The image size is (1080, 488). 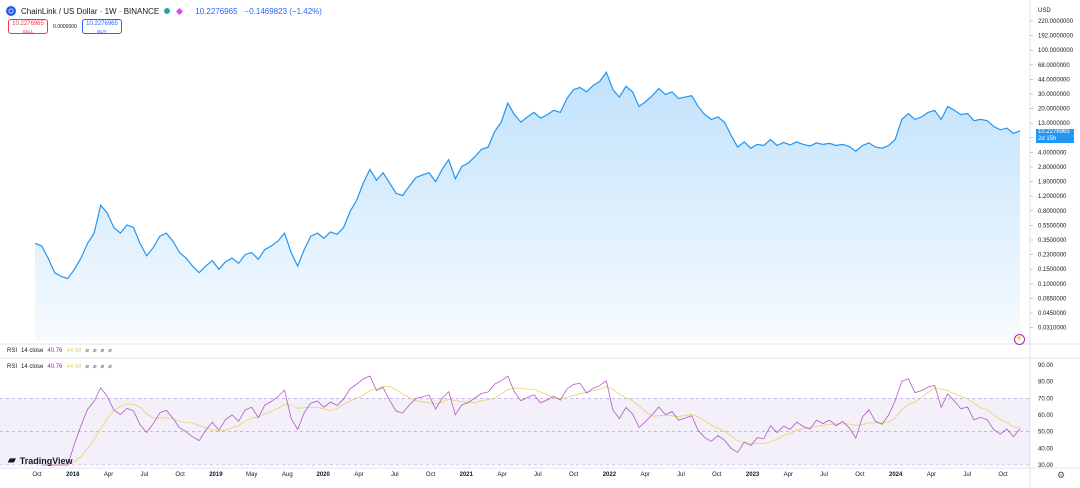 What do you see at coordinates (1054, 66) in the screenshot?
I see `price-tick-label: 68.0000000` at bounding box center [1054, 66].